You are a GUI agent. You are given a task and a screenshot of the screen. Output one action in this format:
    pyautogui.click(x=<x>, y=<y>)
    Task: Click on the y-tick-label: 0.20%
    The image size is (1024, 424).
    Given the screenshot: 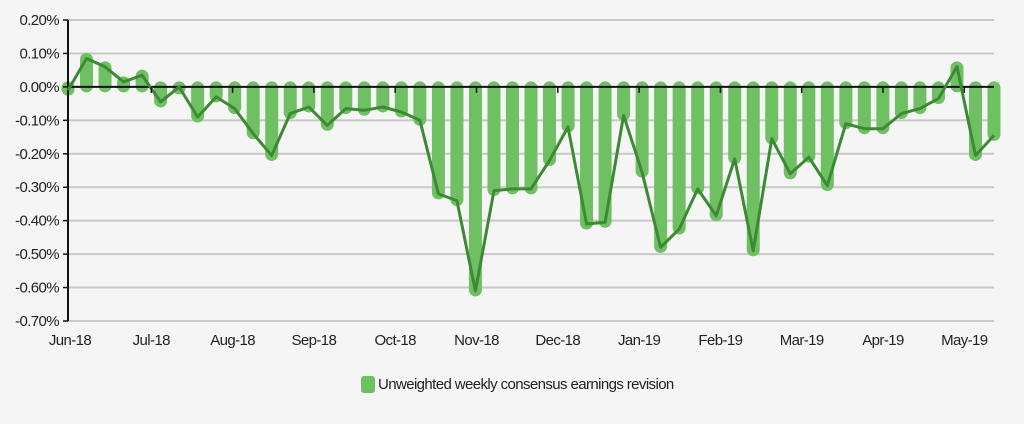 What is the action you would take?
    pyautogui.click(x=39, y=20)
    